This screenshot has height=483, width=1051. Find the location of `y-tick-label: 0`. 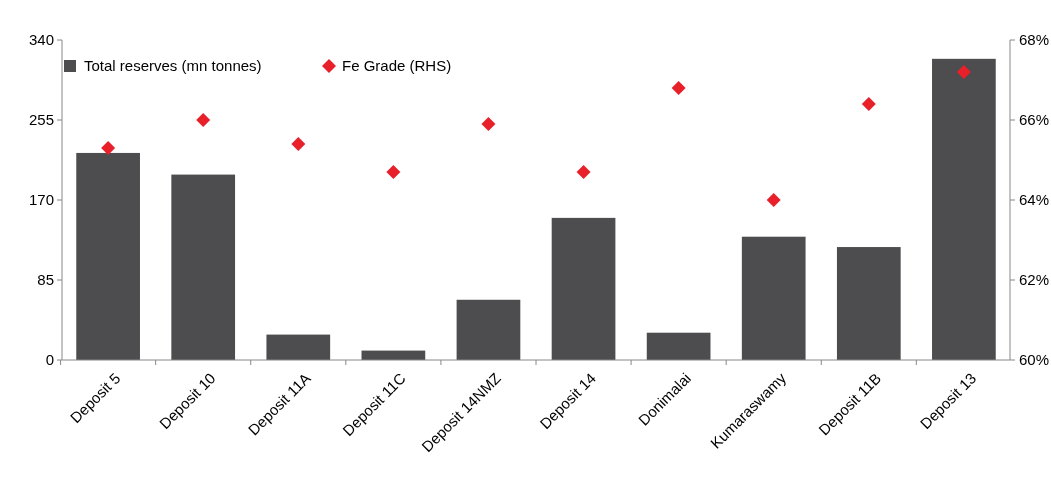

y-tick-label: 0 is located at coordinates (49, 360).